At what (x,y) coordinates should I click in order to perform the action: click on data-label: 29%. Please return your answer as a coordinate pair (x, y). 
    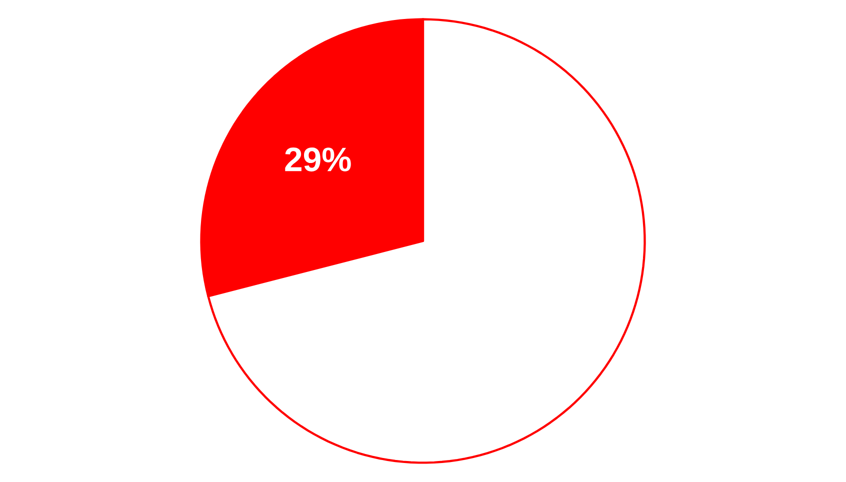
    Looking at the image, I should click on (318, 159).